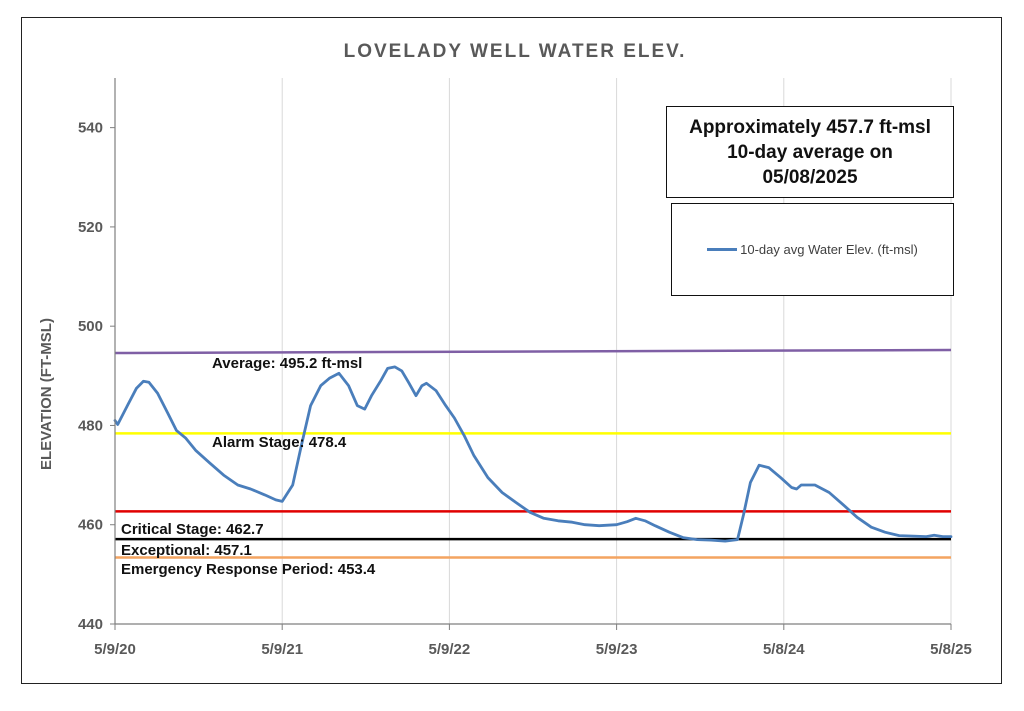 The image size is (1024, 711). What do you see at coordinates (450, 649) in the screenshot?
I see `x-tick-label: 5/9/22` at bounding box center [450, 649].